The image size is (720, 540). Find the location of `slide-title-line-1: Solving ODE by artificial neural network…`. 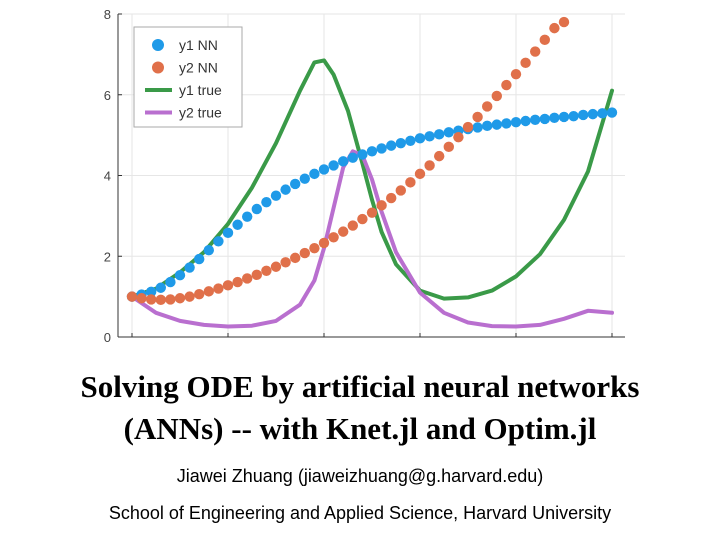

slide-title-line-1: Solving ODE by artificial neural network… is located at coordinates (360, 386).